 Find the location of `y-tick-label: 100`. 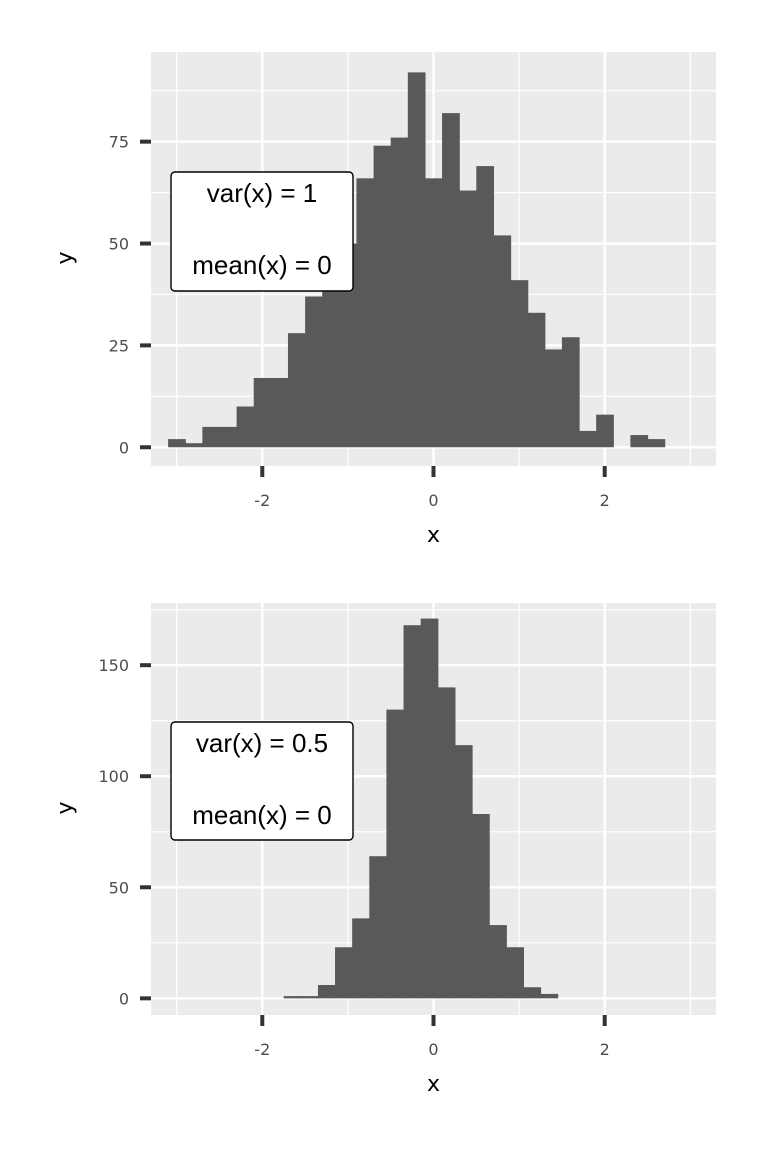

y-tick-label: 100 is located at coordinates (113, 776).